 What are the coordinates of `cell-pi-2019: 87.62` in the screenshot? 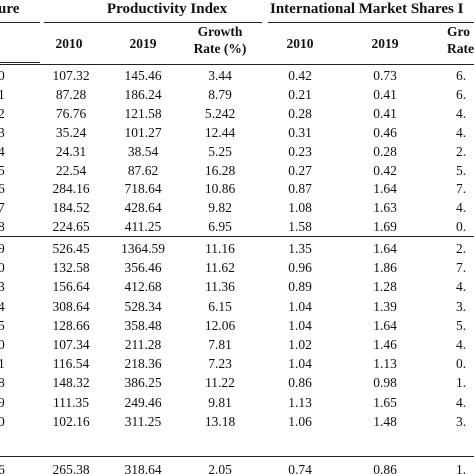 It's located at (143, 170).